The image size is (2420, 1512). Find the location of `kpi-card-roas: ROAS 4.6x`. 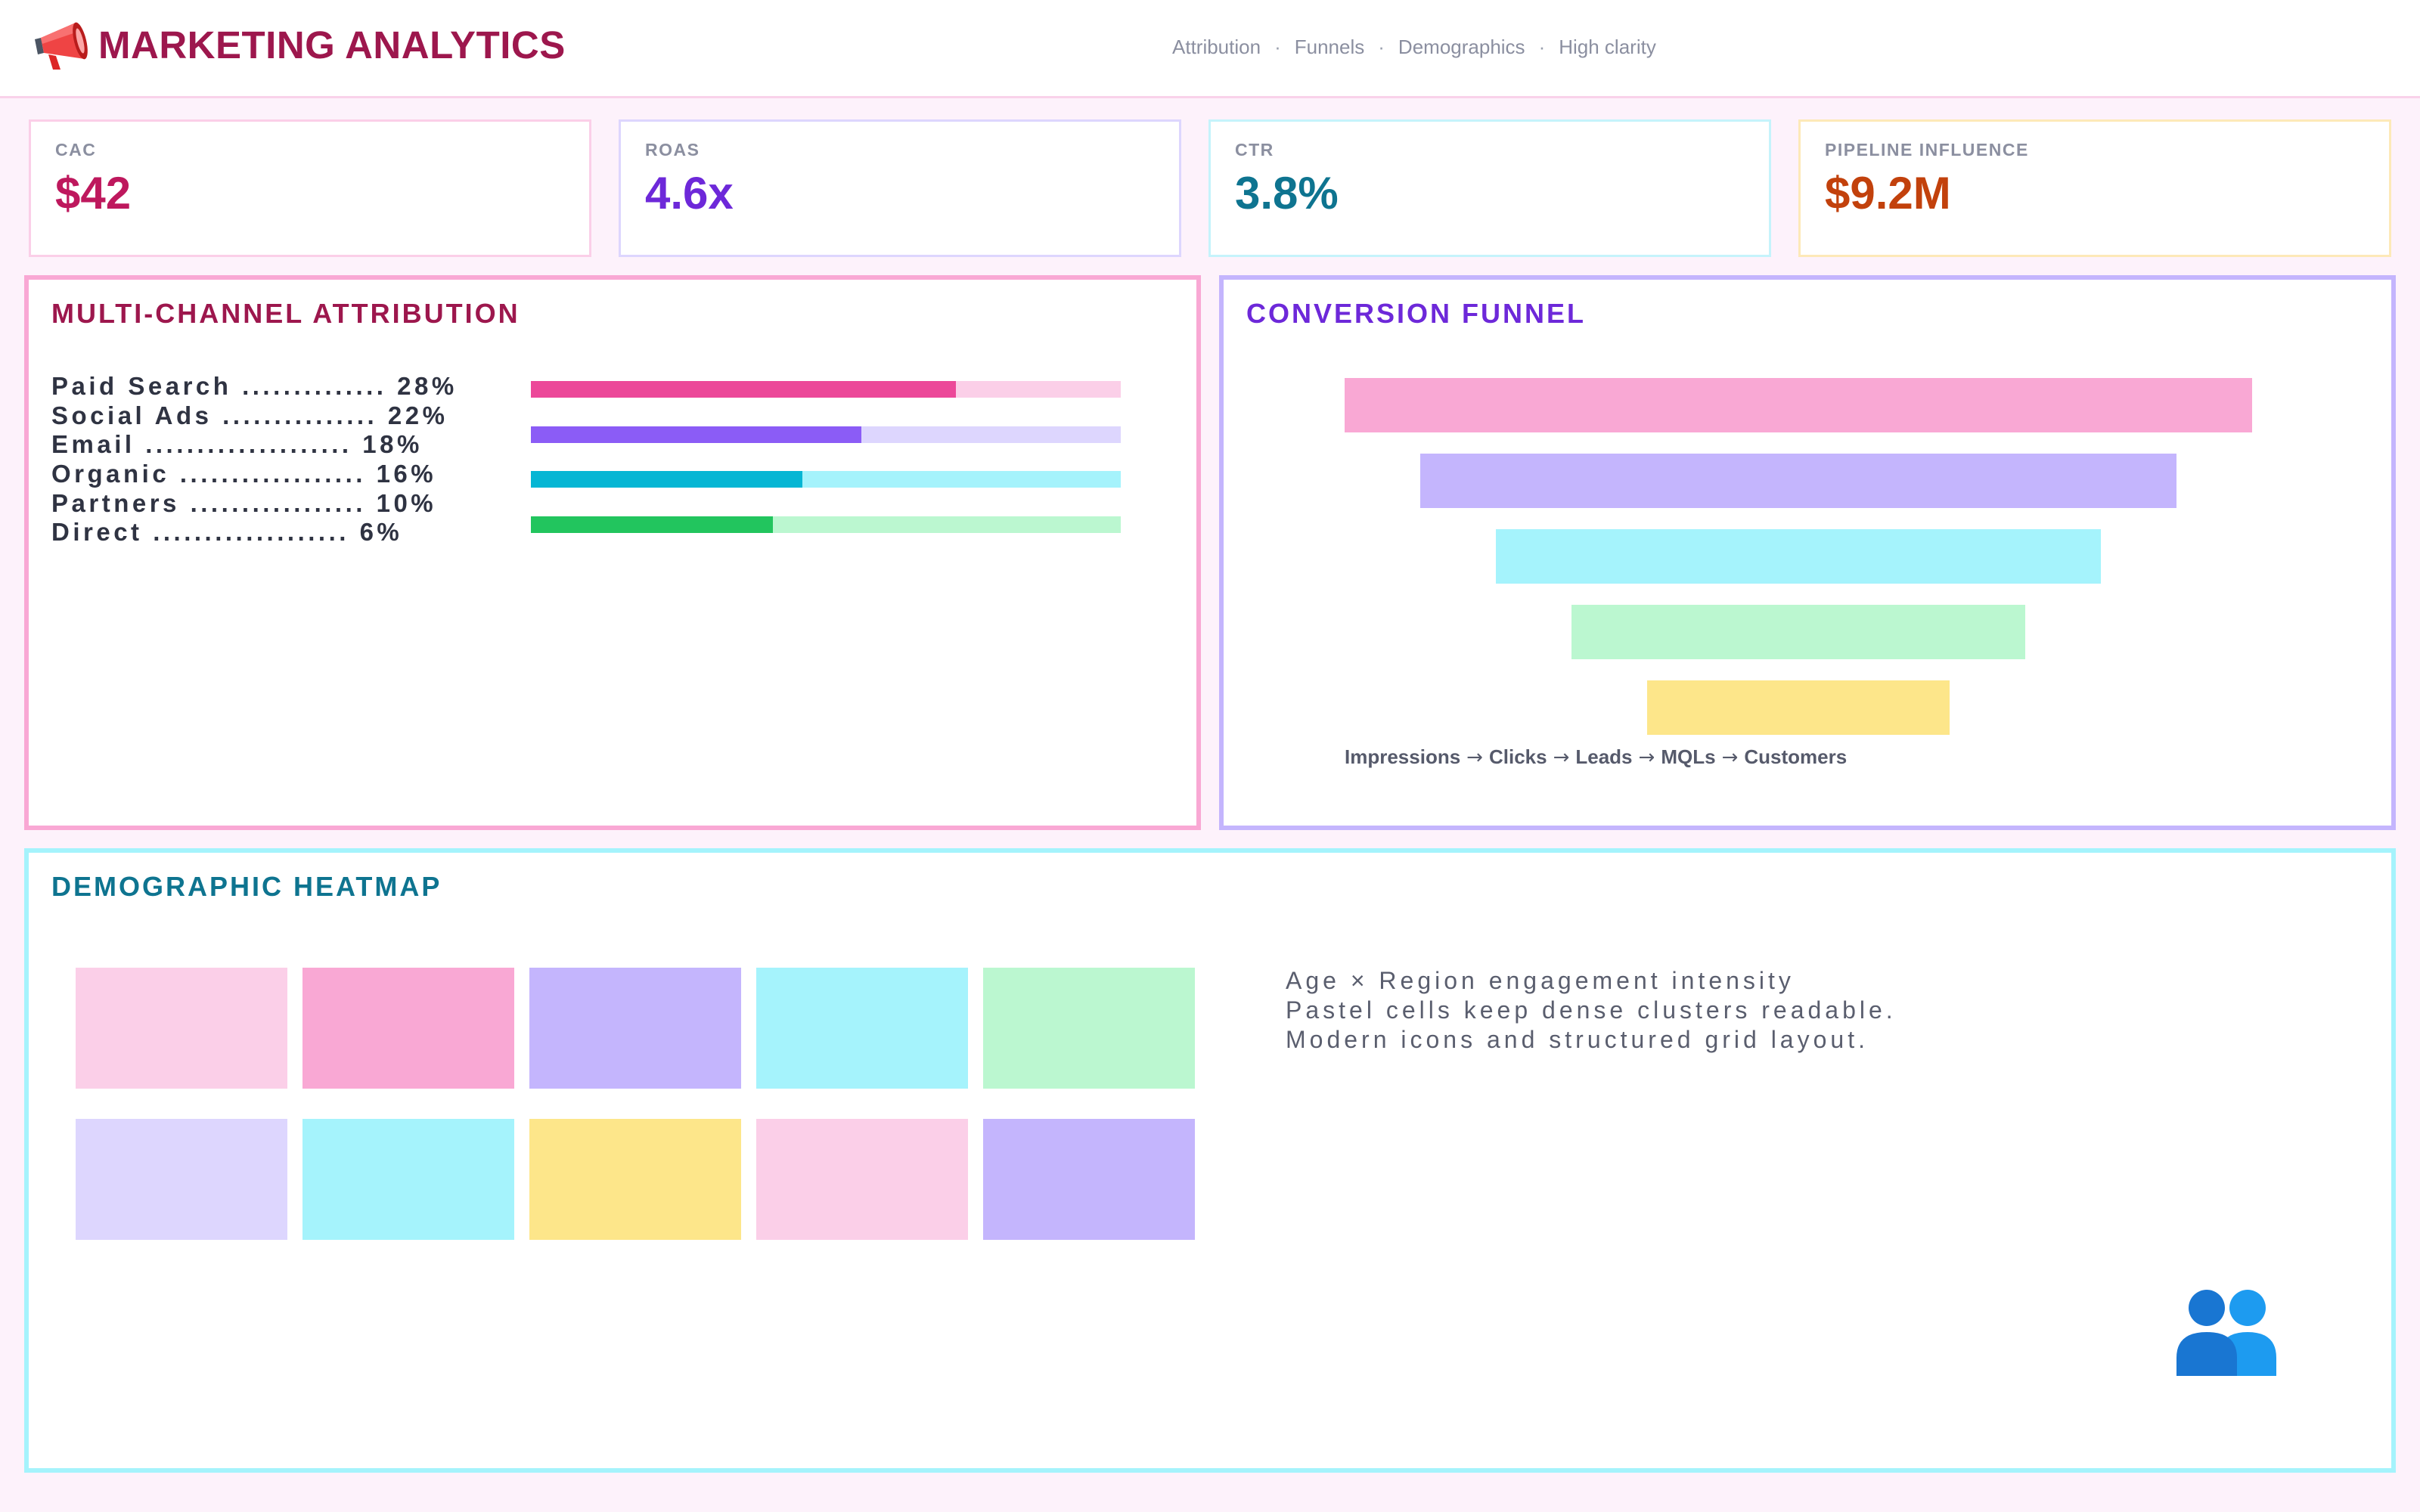

kpi-card-roas: ROAS 4.6x is located at coordinates (900, 188).